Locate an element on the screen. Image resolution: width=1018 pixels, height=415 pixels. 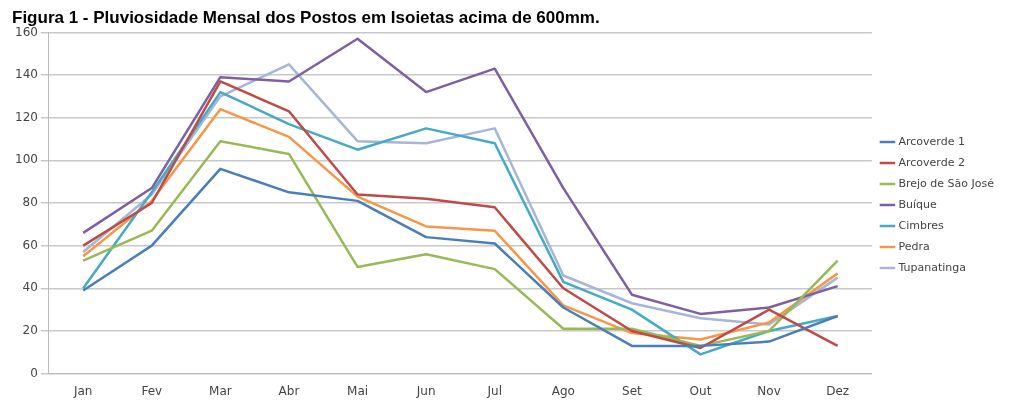
x-tick-label: Dez is located at coordinates (838, 390).